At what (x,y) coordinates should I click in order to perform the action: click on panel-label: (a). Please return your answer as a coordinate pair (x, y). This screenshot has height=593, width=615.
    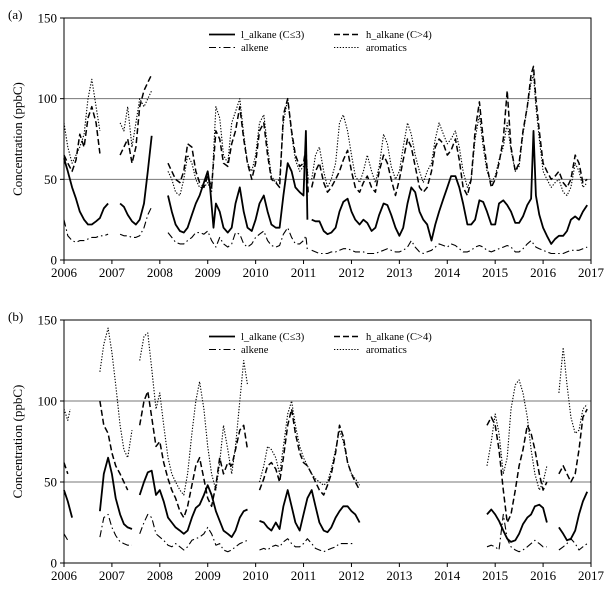
    Looking at the image, I should click on (15, 14).